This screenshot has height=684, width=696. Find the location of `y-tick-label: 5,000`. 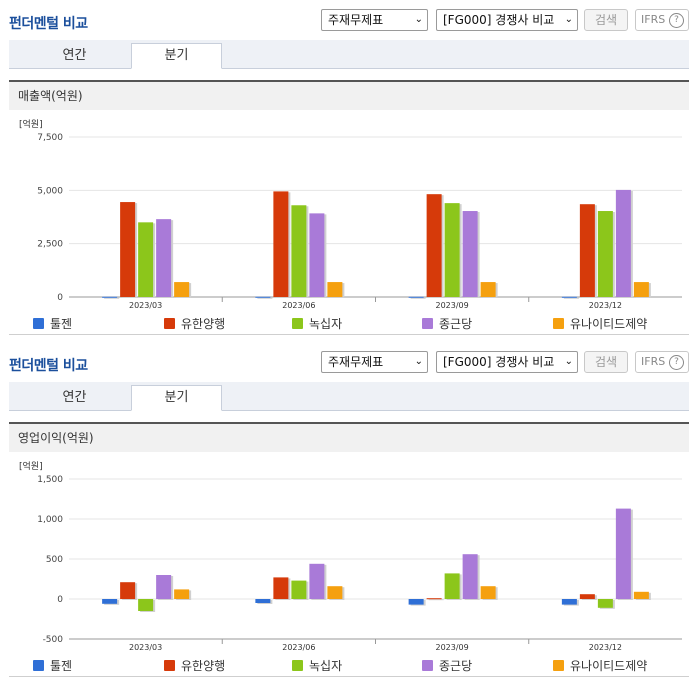

y-tick-label: 5,000 is located at coordinates (50, 191).